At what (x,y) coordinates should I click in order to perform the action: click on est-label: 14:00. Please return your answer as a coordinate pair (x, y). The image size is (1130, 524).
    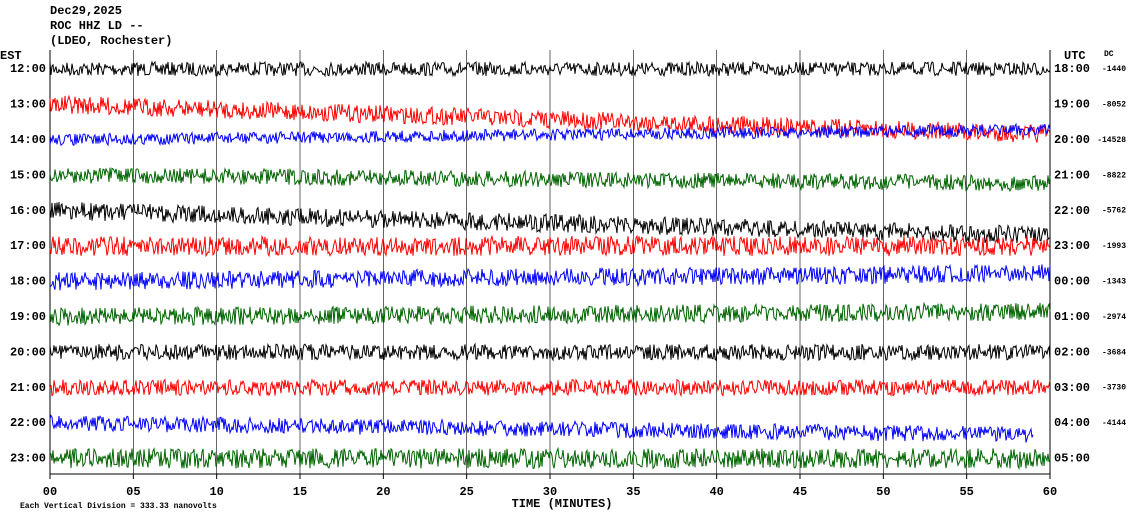
    Looking at the image, I should click on (28, 140).